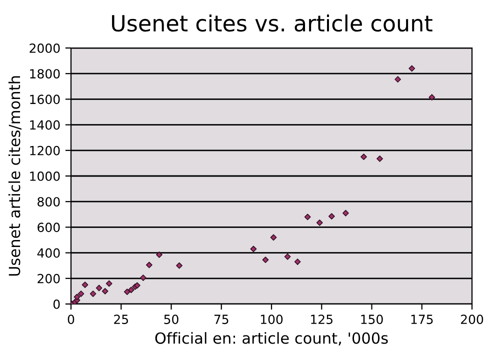 The width and height of the screenshot is (487, 360). What do you see at coordinates (49, 227) in the screenshot?
I see `y-tick-label: 600` at bounding box center [49, 227].